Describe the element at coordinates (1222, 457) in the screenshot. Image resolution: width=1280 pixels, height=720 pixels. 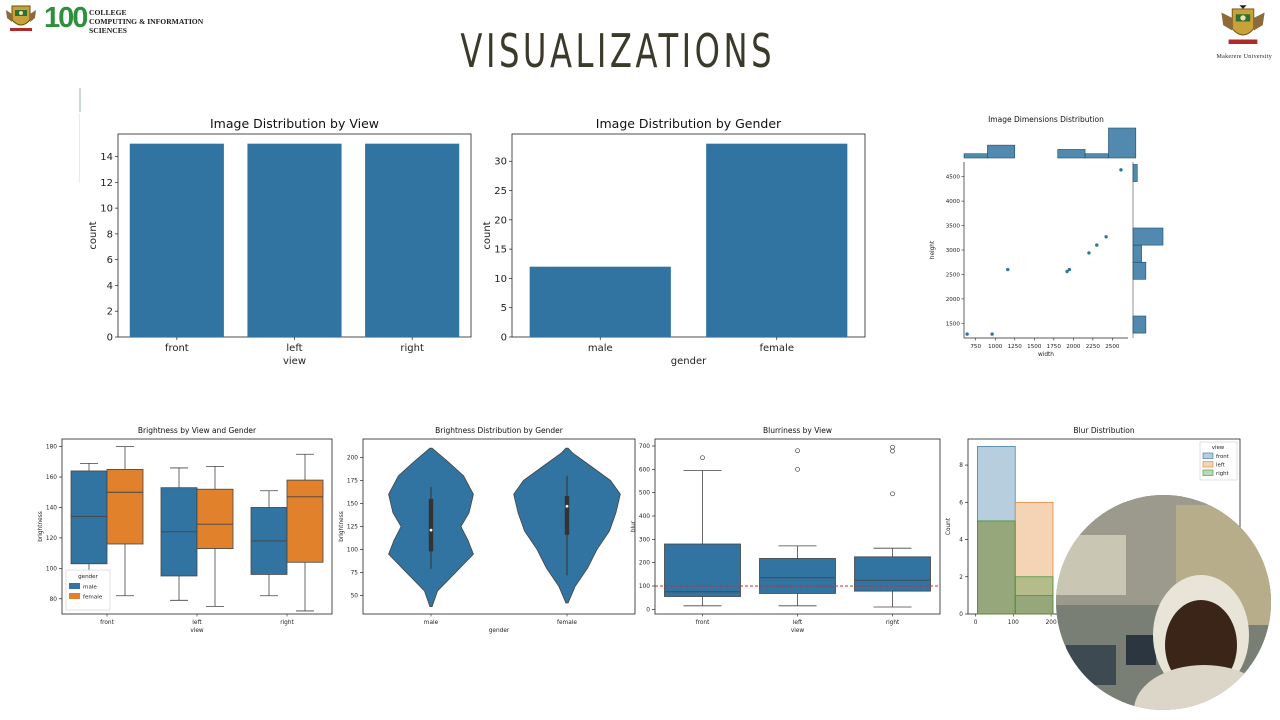
I see `legend-label: front` at that location.